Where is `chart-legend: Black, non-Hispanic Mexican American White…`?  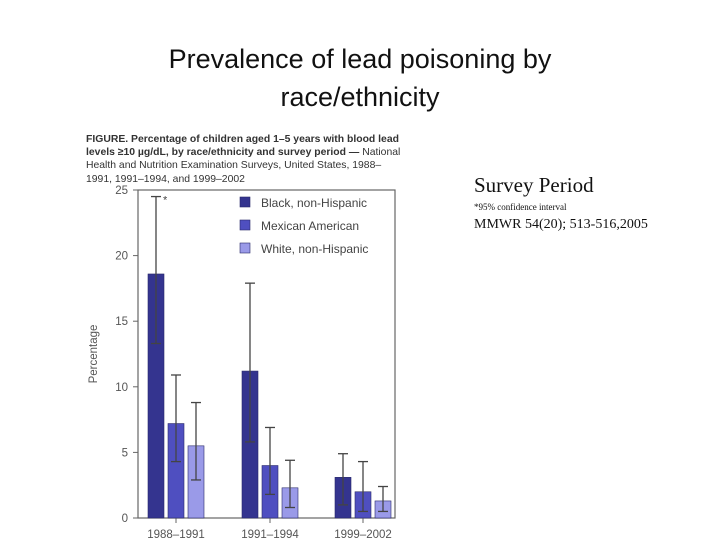
chart-legend: Black, non-Hispanic Mexican American White… is located at coordinates (303, 226).